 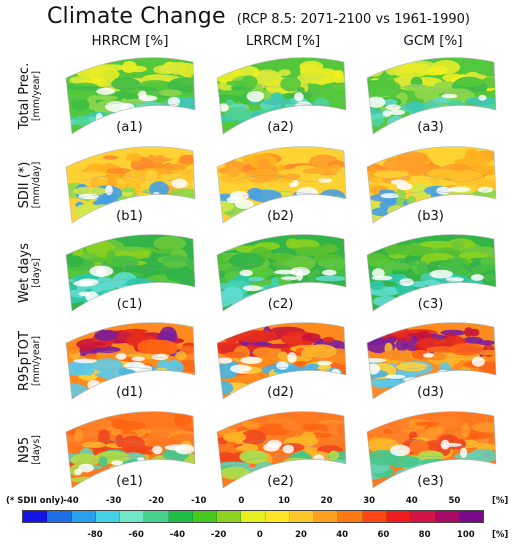 What do you see at coordinates (283, 41) in the screenshot?
I see `column-header-lrrcm: LRRCM [%]` at bounding box center [283, 41].